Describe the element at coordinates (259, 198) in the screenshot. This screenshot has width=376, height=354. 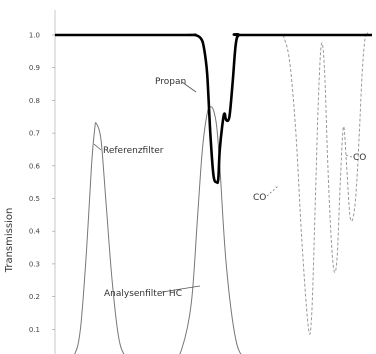
I see `annotation-co-left: CO` at that location.